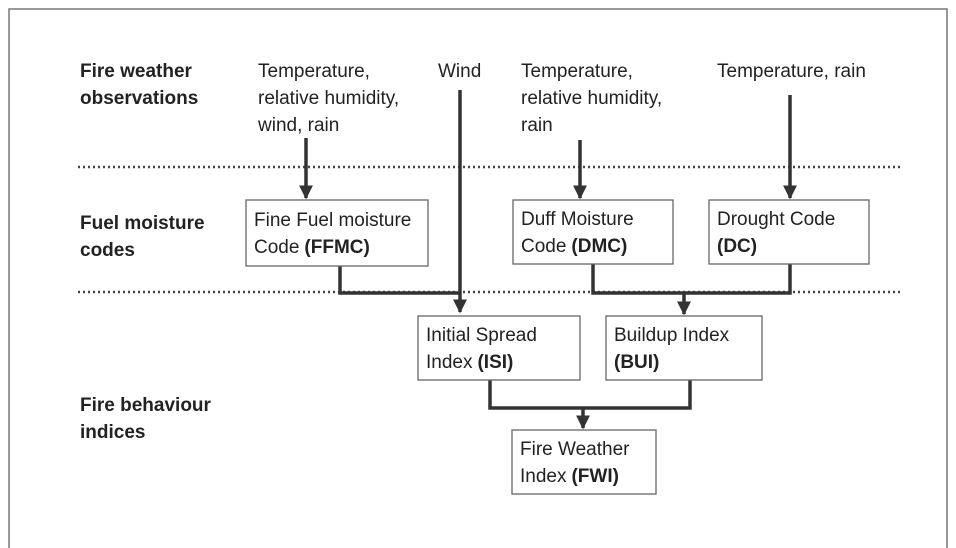  Describe the element at coordinates (599, 246) in the screenshot. I see `node-abbr: (DMC)` at that location.